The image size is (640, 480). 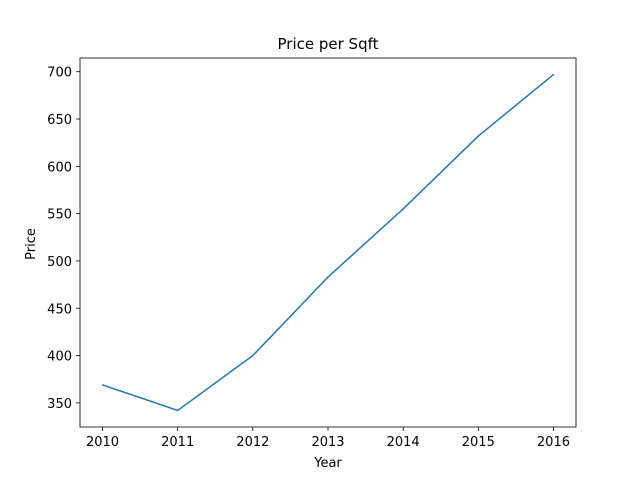 What do you see at coordinates (59, 262) in the screenshot?
I see `y-tick-label: 500` at bounding box center [59, 262].